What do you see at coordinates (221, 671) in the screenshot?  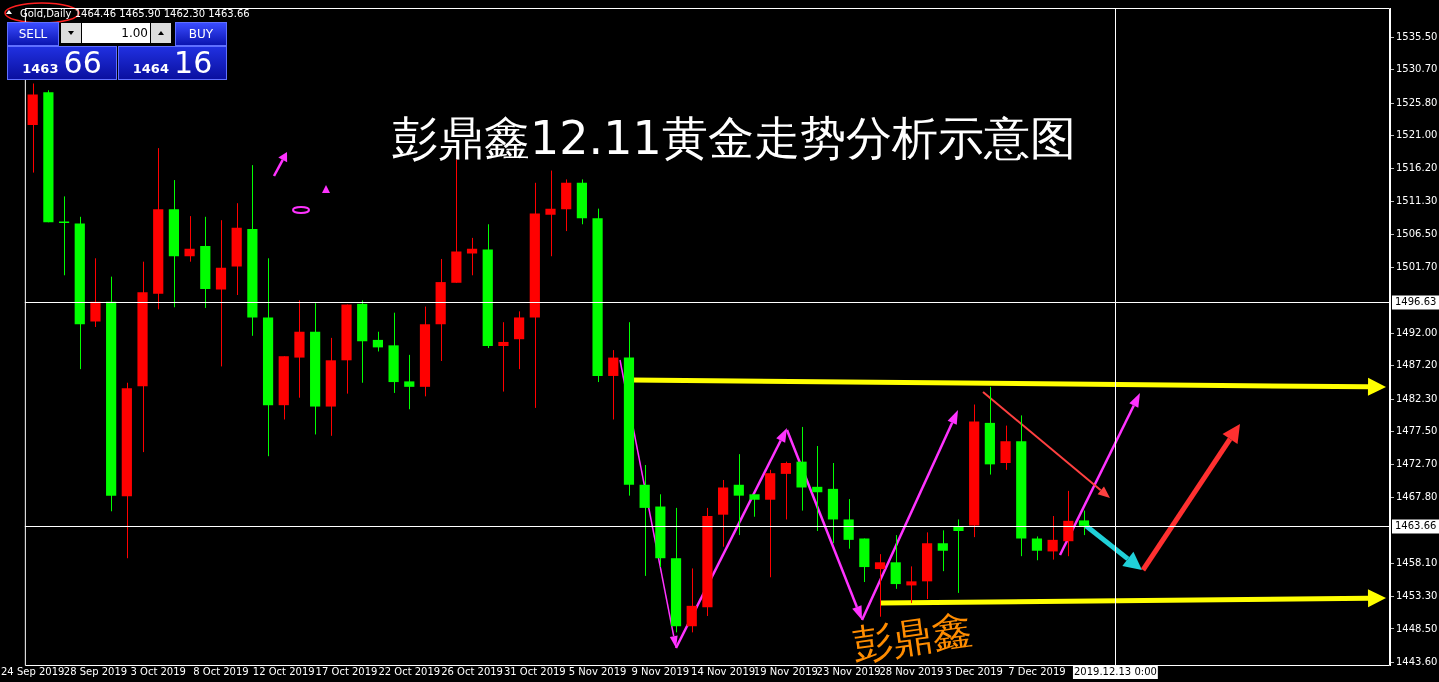 I see `x-tick-label: 8 Oct 2019` at bounding box center [221, 671].